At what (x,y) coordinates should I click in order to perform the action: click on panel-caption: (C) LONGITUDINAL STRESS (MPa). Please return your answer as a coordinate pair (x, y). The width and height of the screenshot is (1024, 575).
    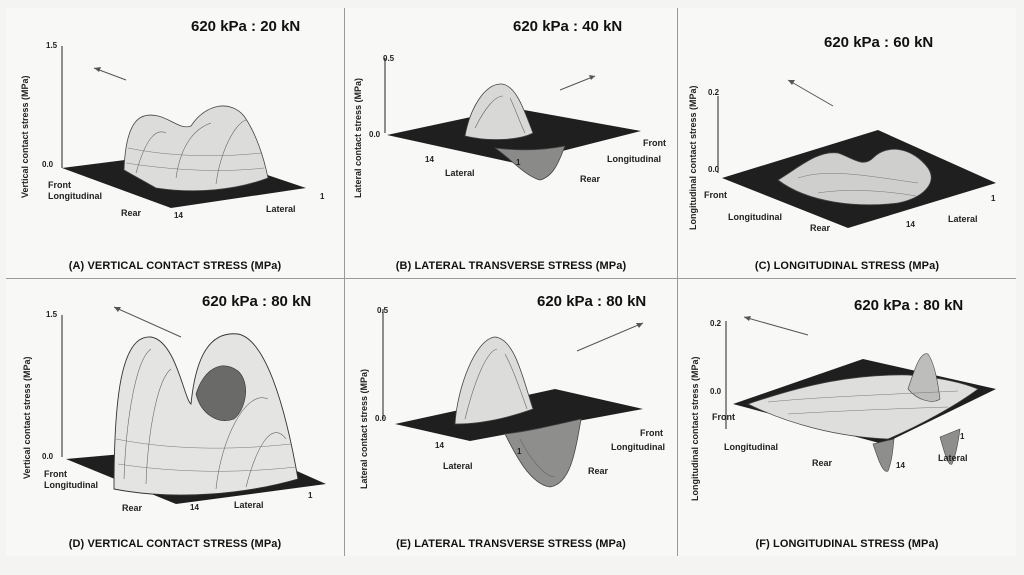
    Looking at the image, I should click on (847, 266).